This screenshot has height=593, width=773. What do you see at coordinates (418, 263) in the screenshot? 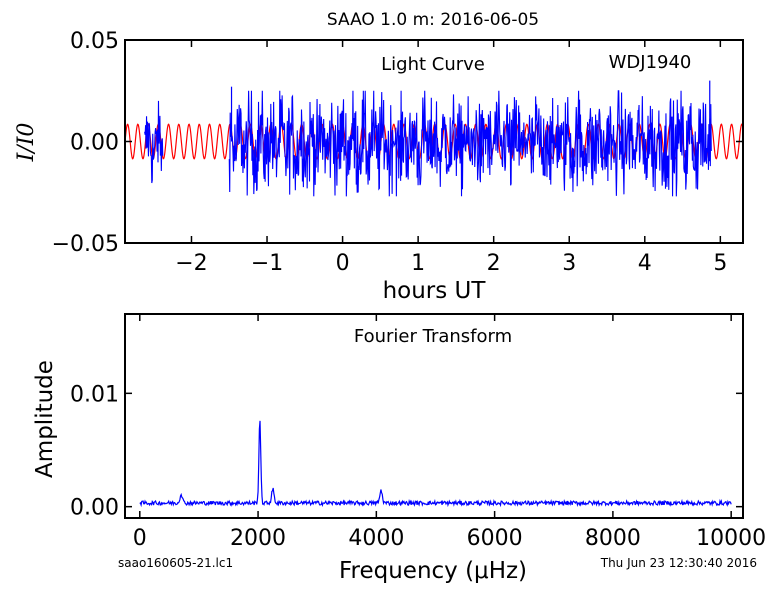
I see `x-tick-label: 1` at bounding box center [418, 263].